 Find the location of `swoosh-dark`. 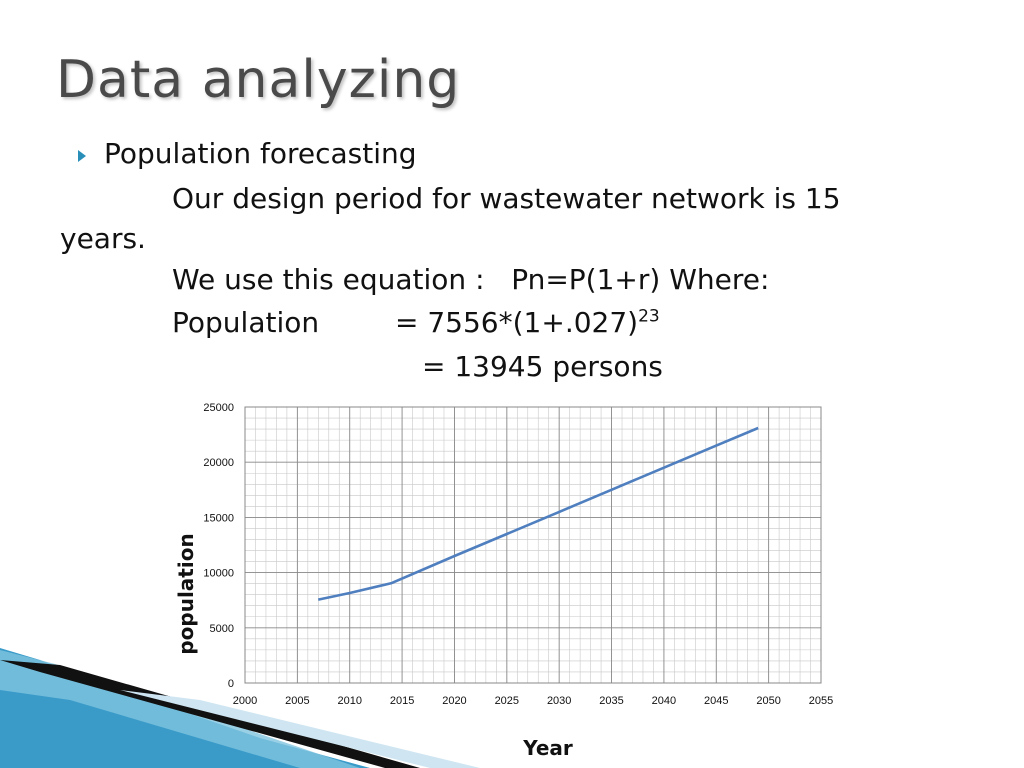

swoosh-dark is located at coordinates (210, 714).